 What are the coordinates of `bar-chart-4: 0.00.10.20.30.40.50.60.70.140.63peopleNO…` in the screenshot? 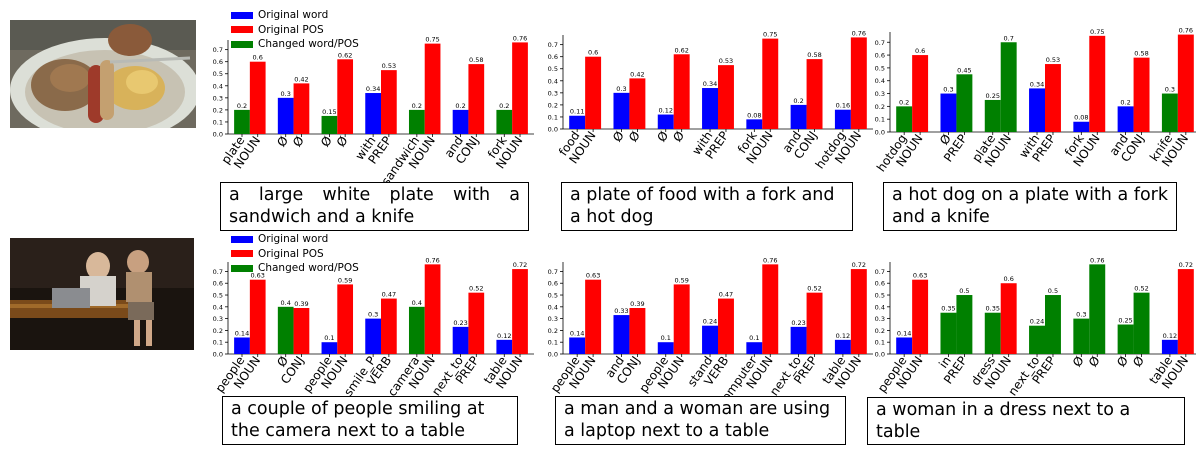 It's located at (373, 327).